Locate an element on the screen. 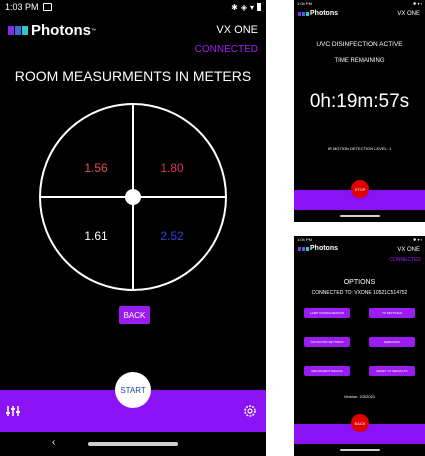 This screenshot has width=425, height=456. tx-settings-button: TX SETTINGS is located at coordinates (392, 313).